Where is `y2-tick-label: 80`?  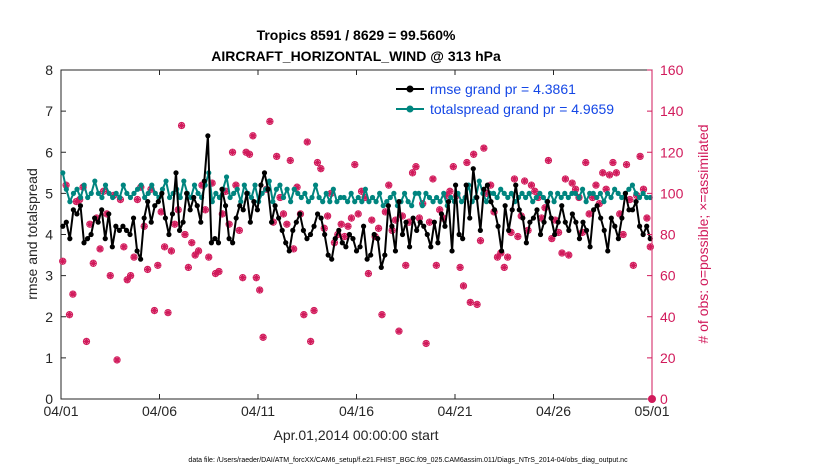
y2-tick-label: 80 is located at coordinates (668, 235).